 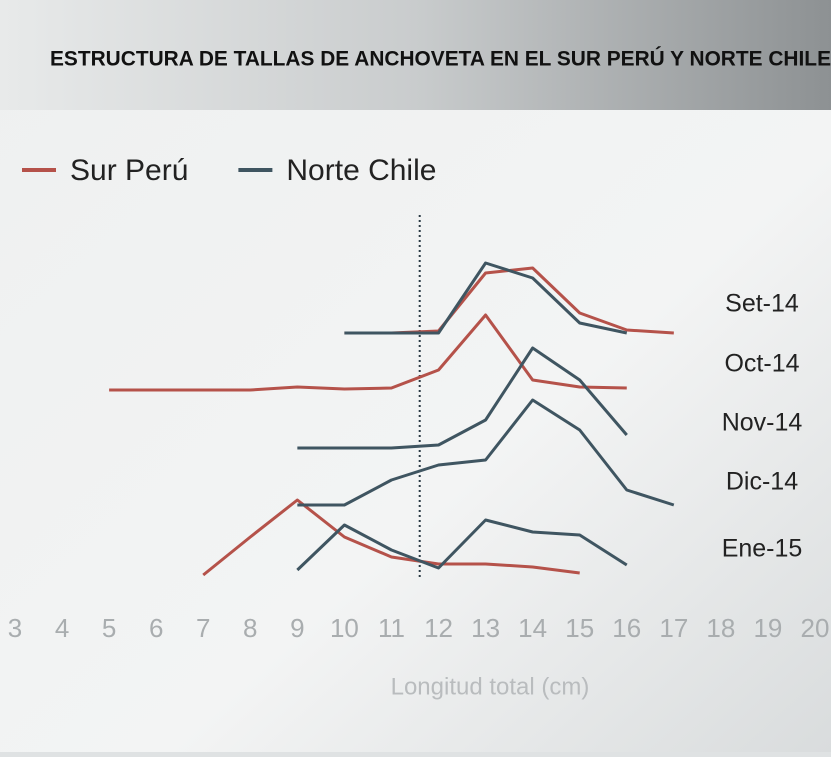 I want to click on x-tick-label: 12, so click(x=438, y=628).